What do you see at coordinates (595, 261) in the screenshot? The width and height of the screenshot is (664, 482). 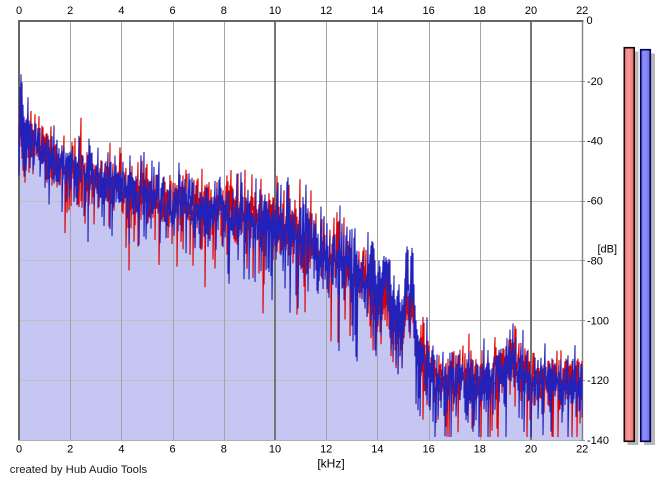 I see `svg-text: -80` at bounding box center [595, 261].